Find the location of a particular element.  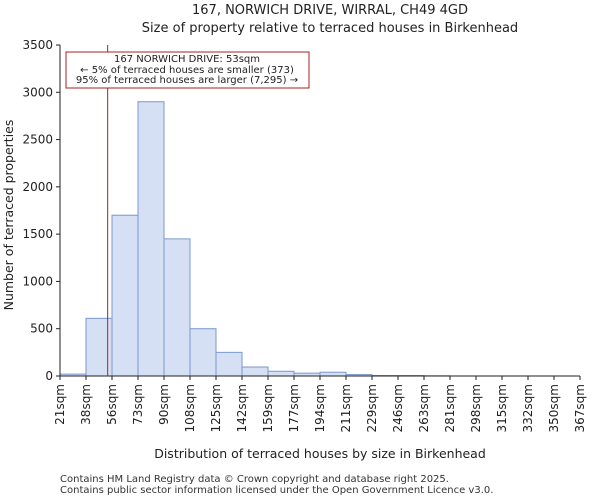

x-tick-label: 38sqm is located at coordinates (86, 404).